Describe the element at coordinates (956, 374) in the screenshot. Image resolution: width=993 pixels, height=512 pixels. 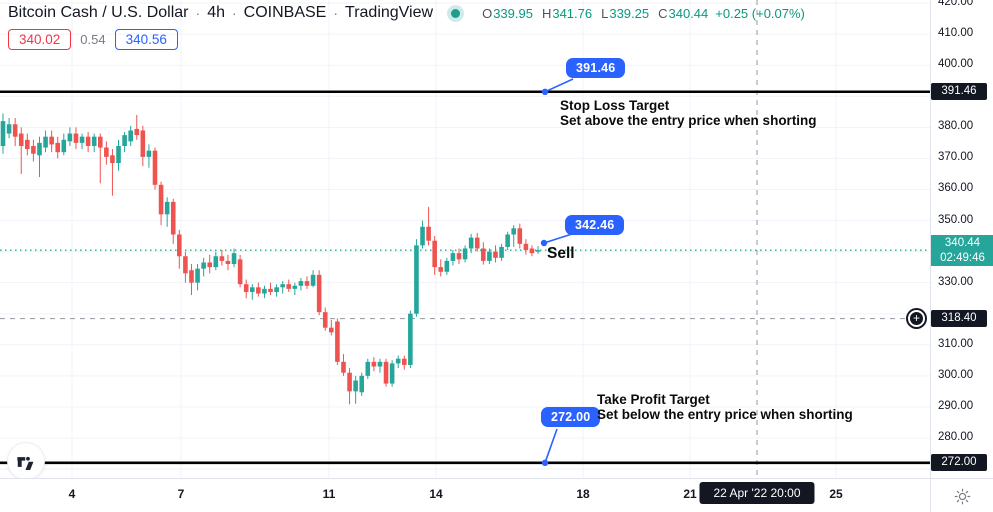
I see `price-tick-label: 300.00` at that location.